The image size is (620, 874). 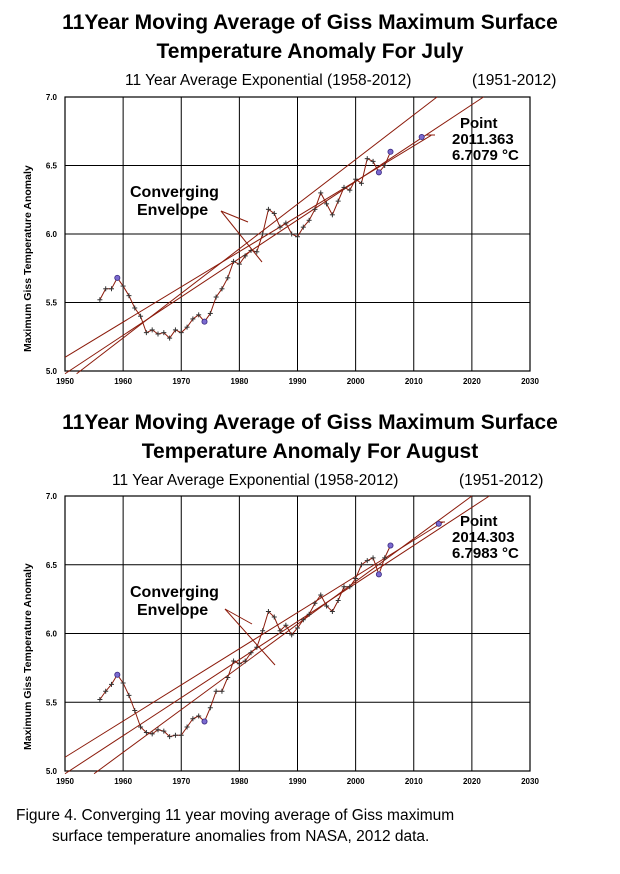 I want to click on chart1-y-tick-label: 6.0, so click(x=52, y=234).